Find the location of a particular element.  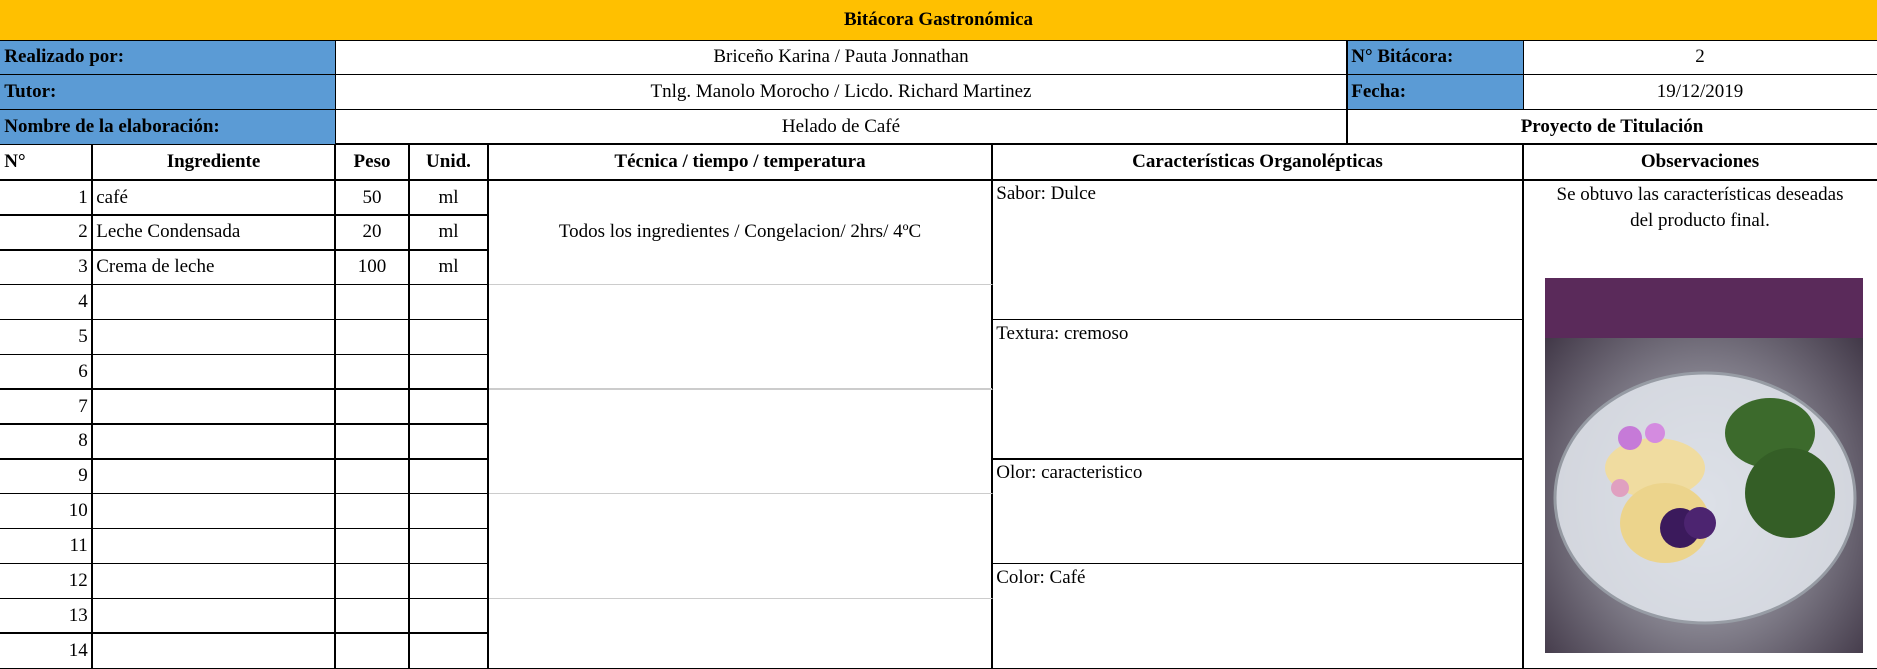

column-header: Características Organolépticas is located at coordinates (1257, 162).